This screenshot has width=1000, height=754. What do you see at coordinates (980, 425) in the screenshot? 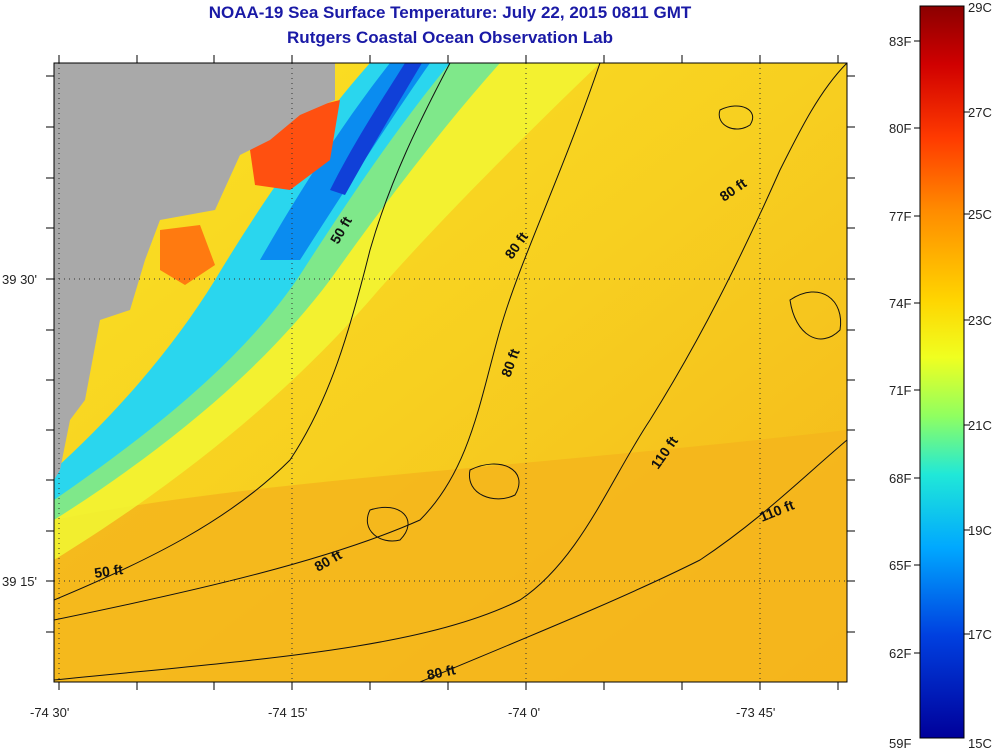
I see `cb-c-21: 21C` at bounding box center [980, 425].